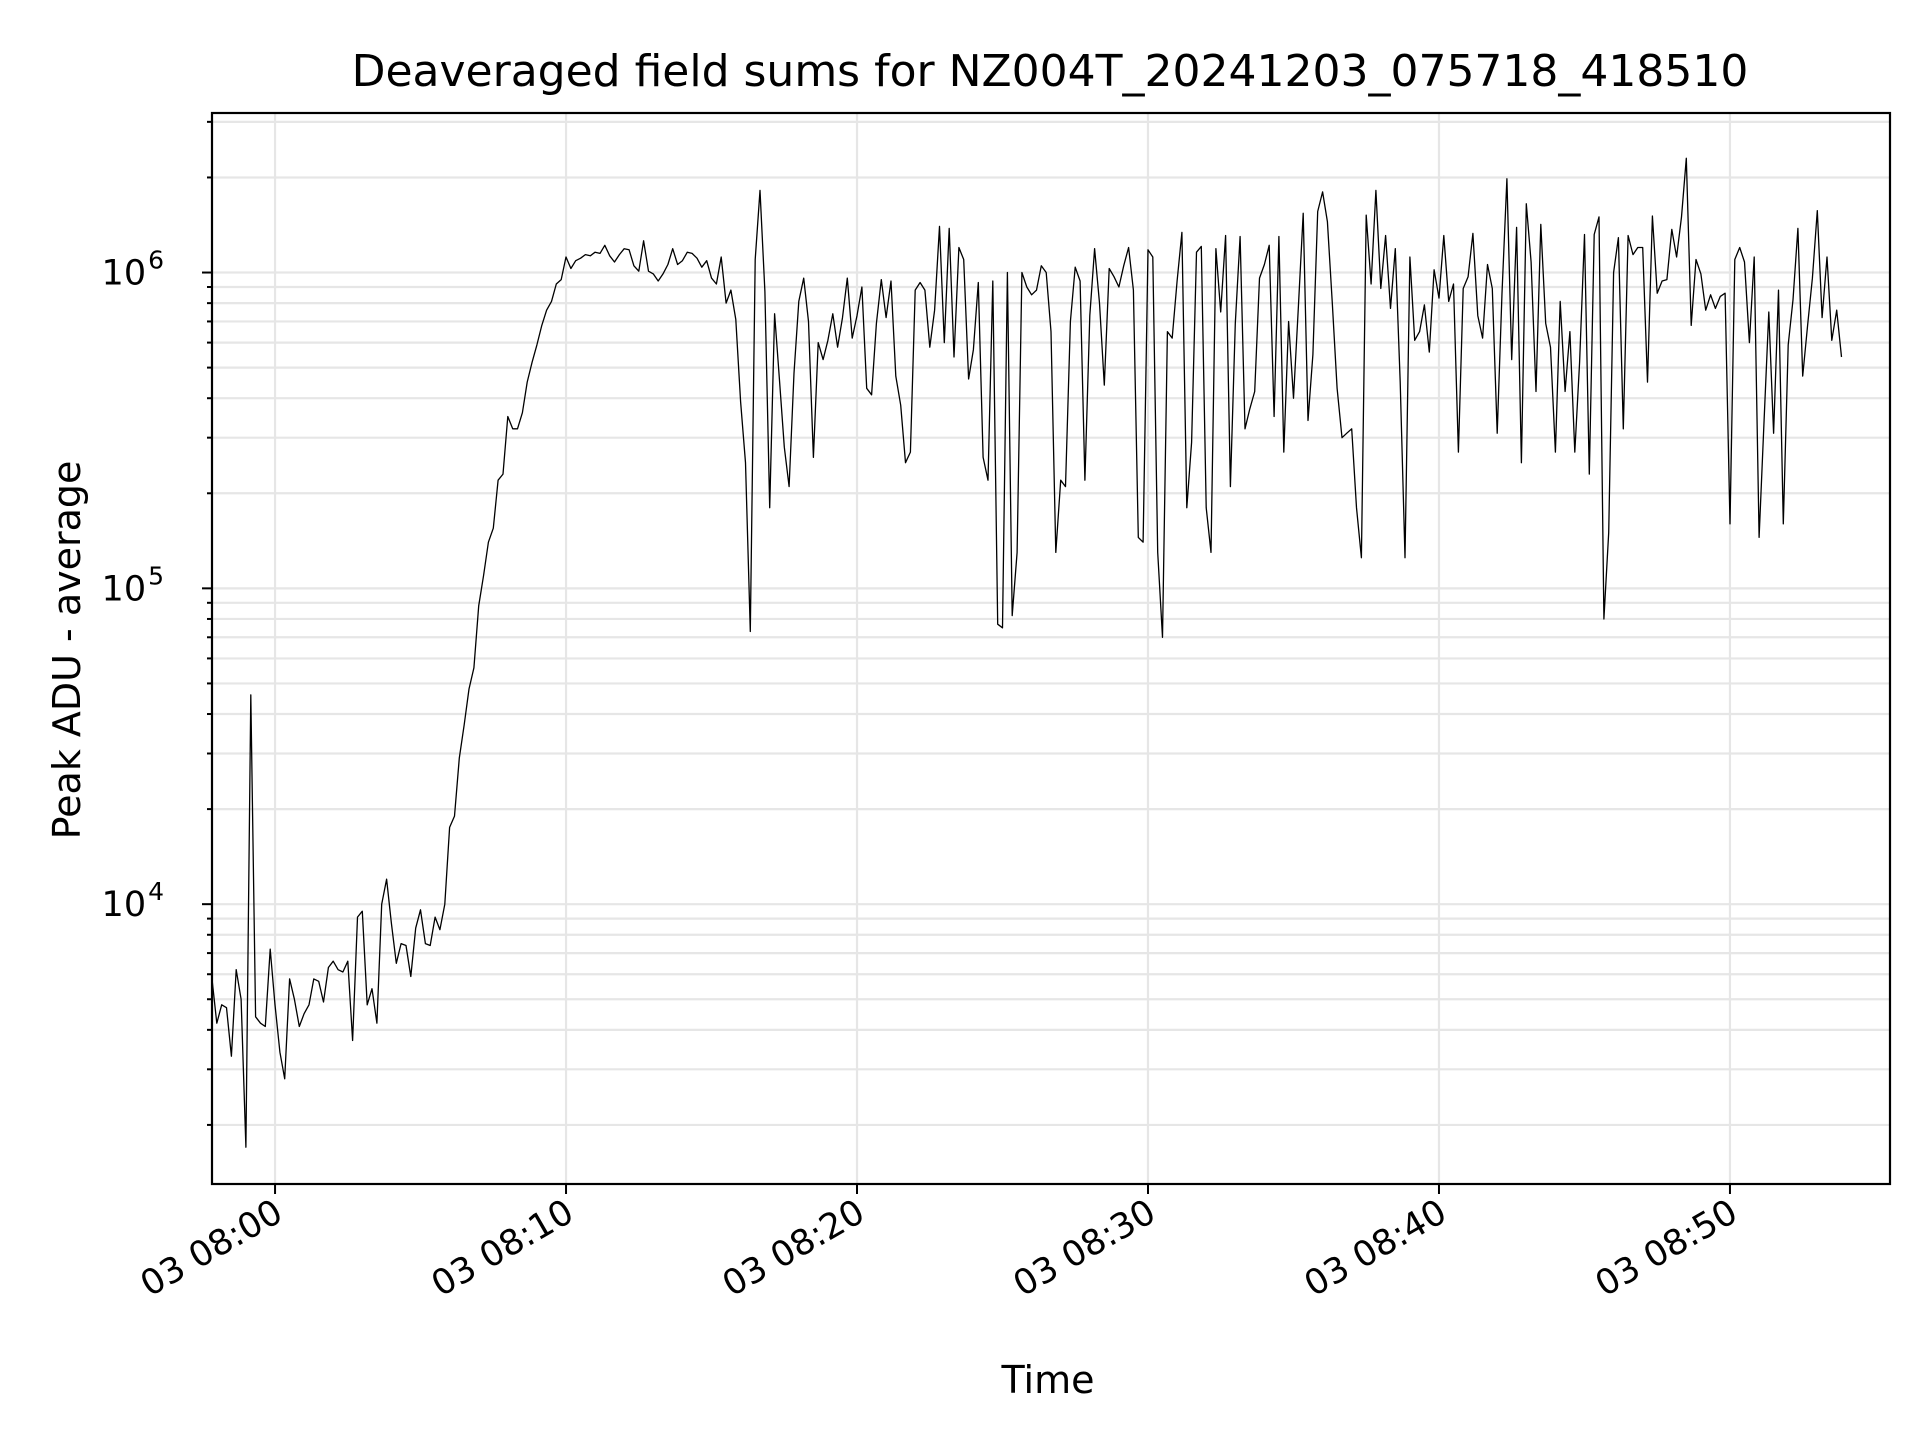 The width and height of the screenshot is (1920, 1440). Describe the element at coordinates (133, 270) in the screenshot. I see `y-tick-label: 10⁶` at that location.